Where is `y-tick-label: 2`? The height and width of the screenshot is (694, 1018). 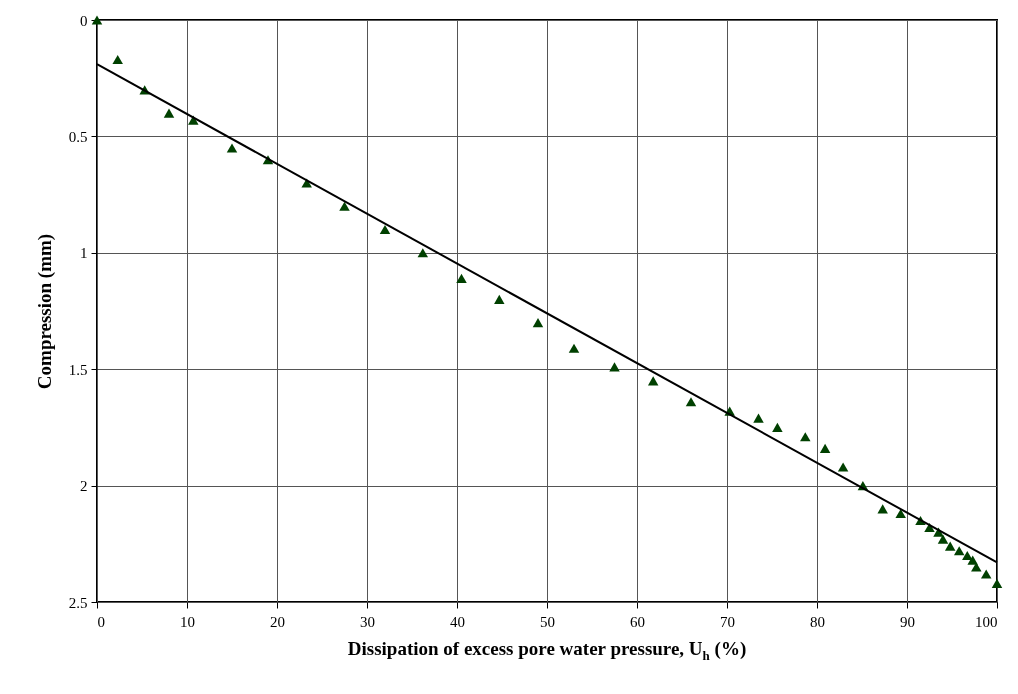
y-tick-label: 2 is located at coordinates (84, 486).